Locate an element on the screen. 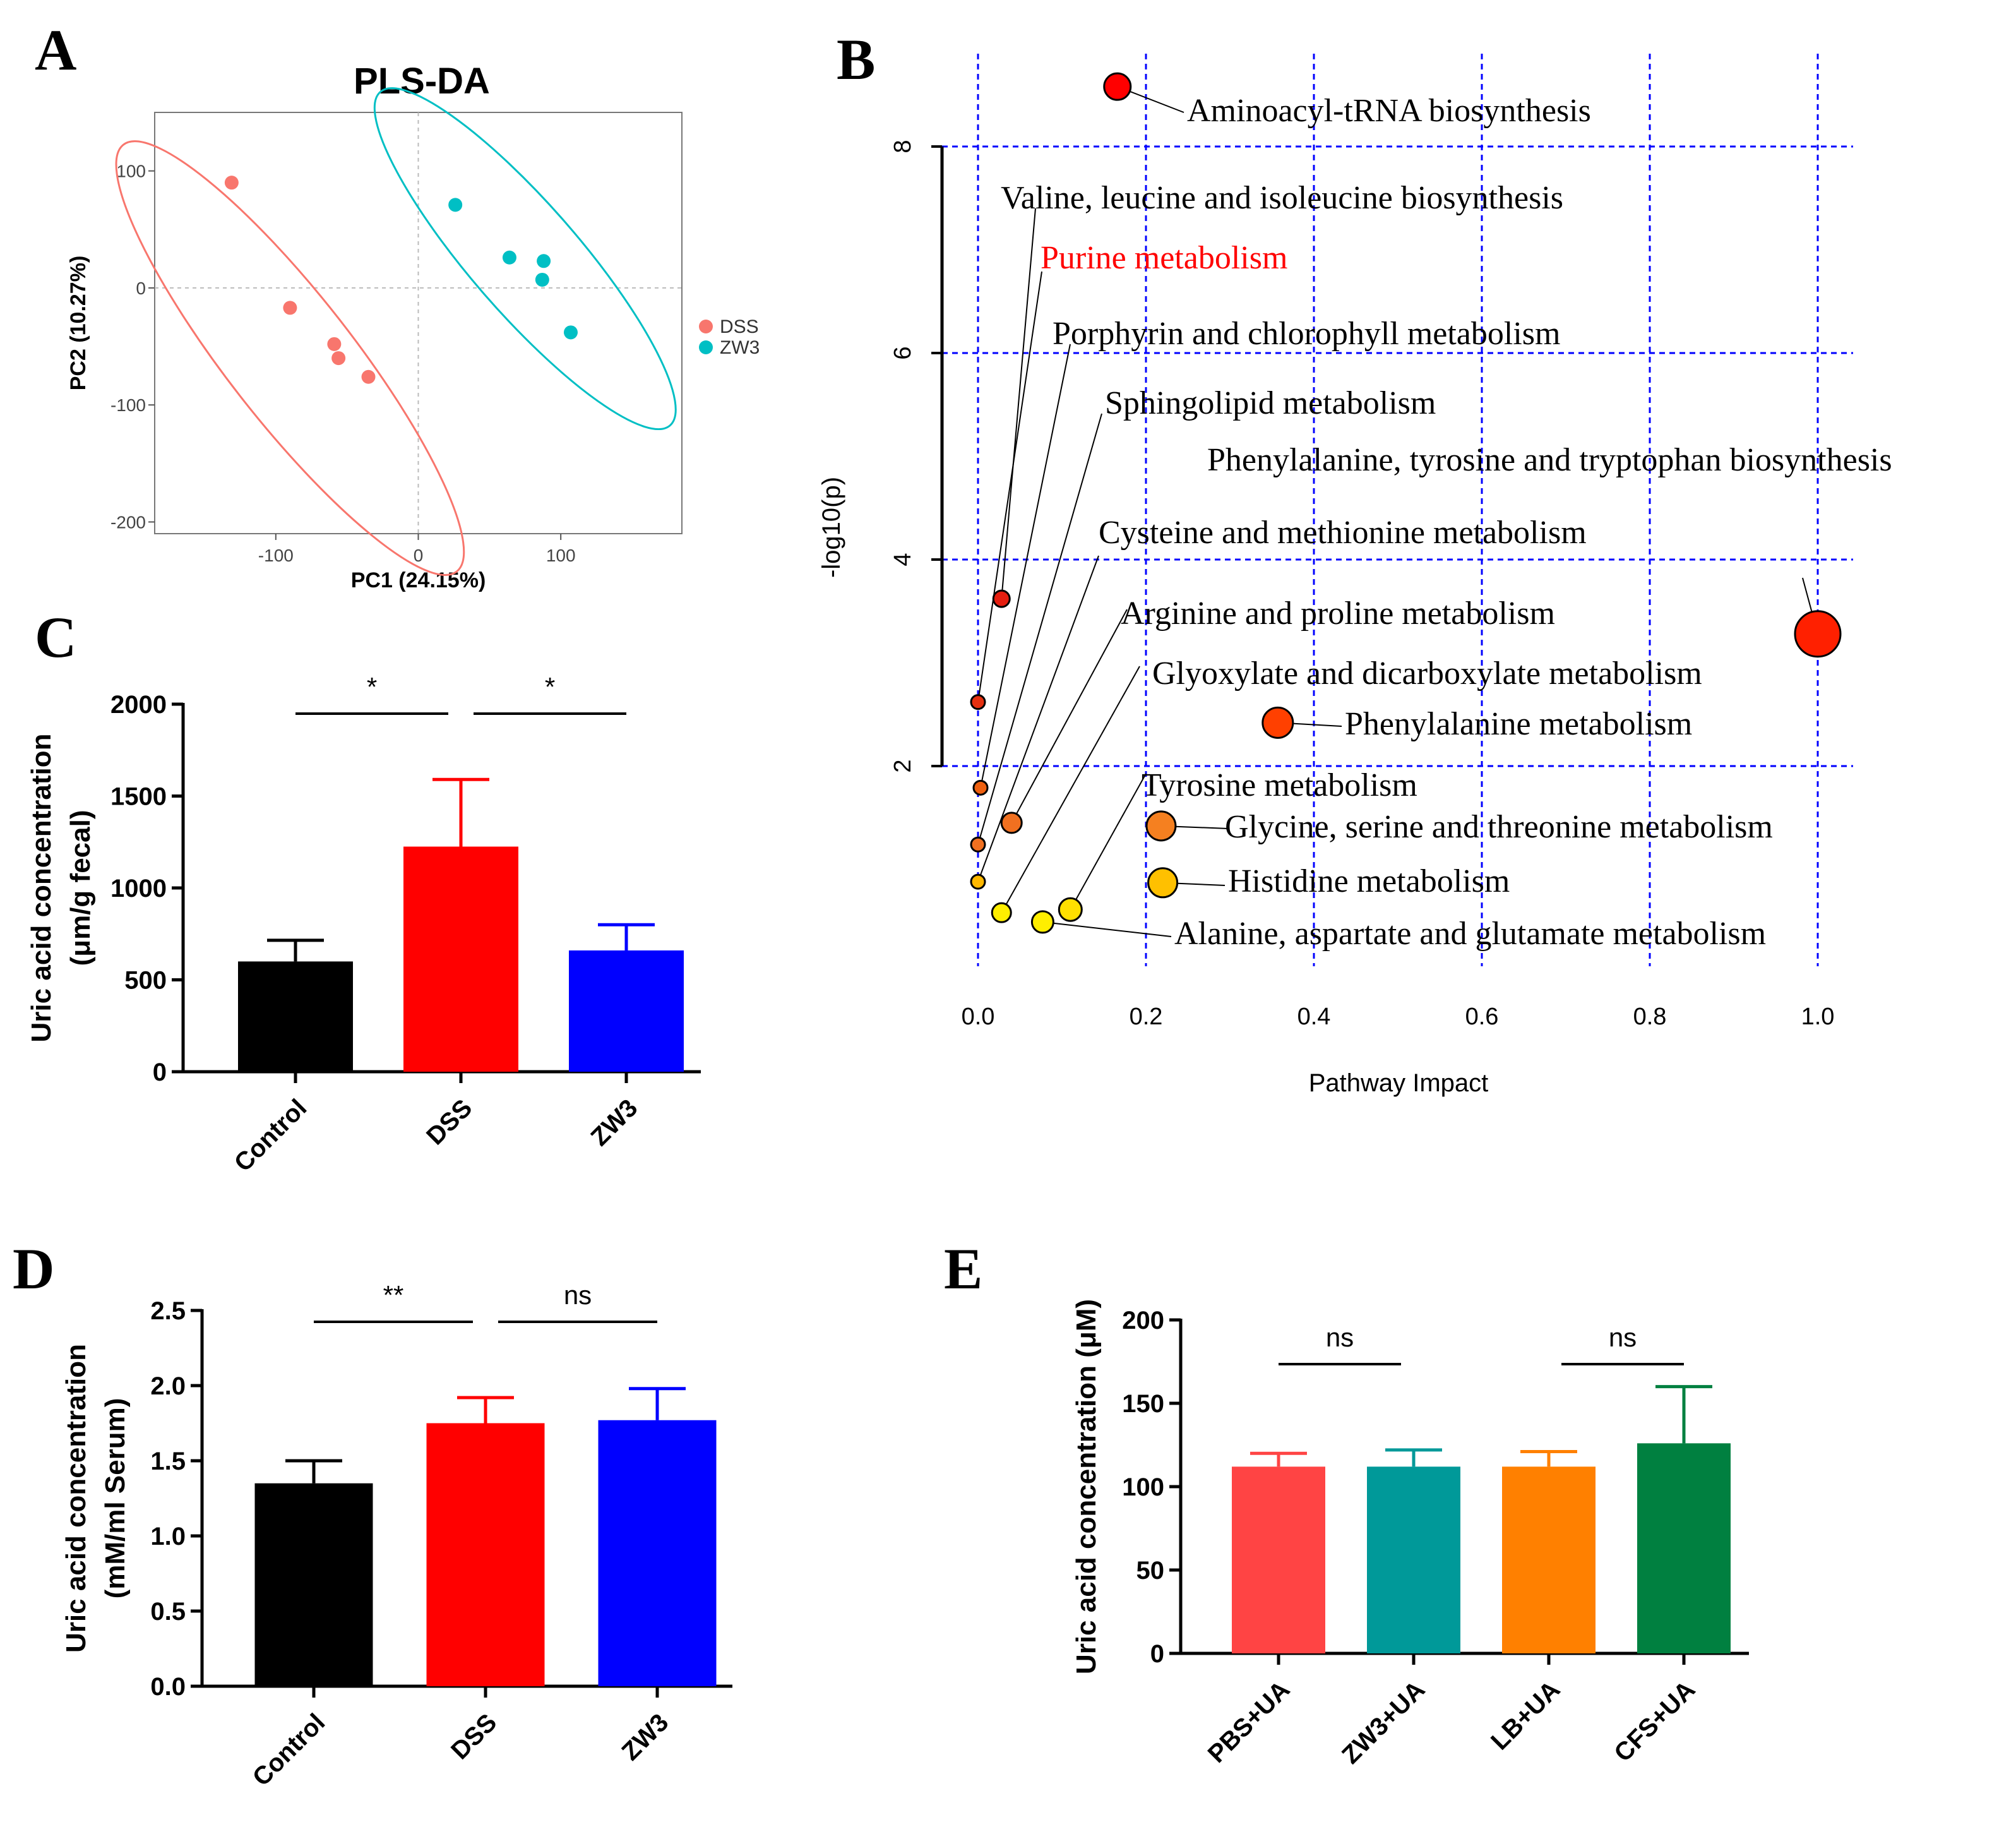 This screenshot has width=2016, height=1822. y-tick-label: -200 is located at coordinates (128, 522).